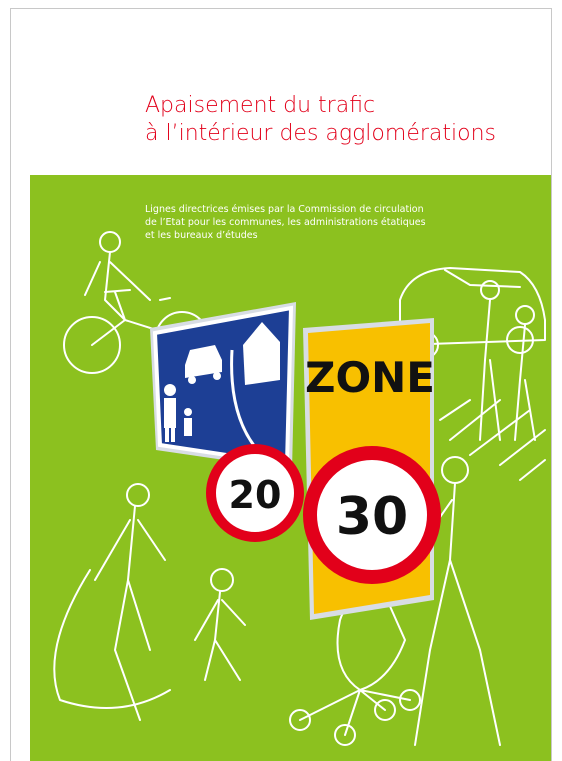 The height and width of the screenshot is (761, 562). I want to click on title-line: à l’intérieur des agglomérations, so click(320, 133).